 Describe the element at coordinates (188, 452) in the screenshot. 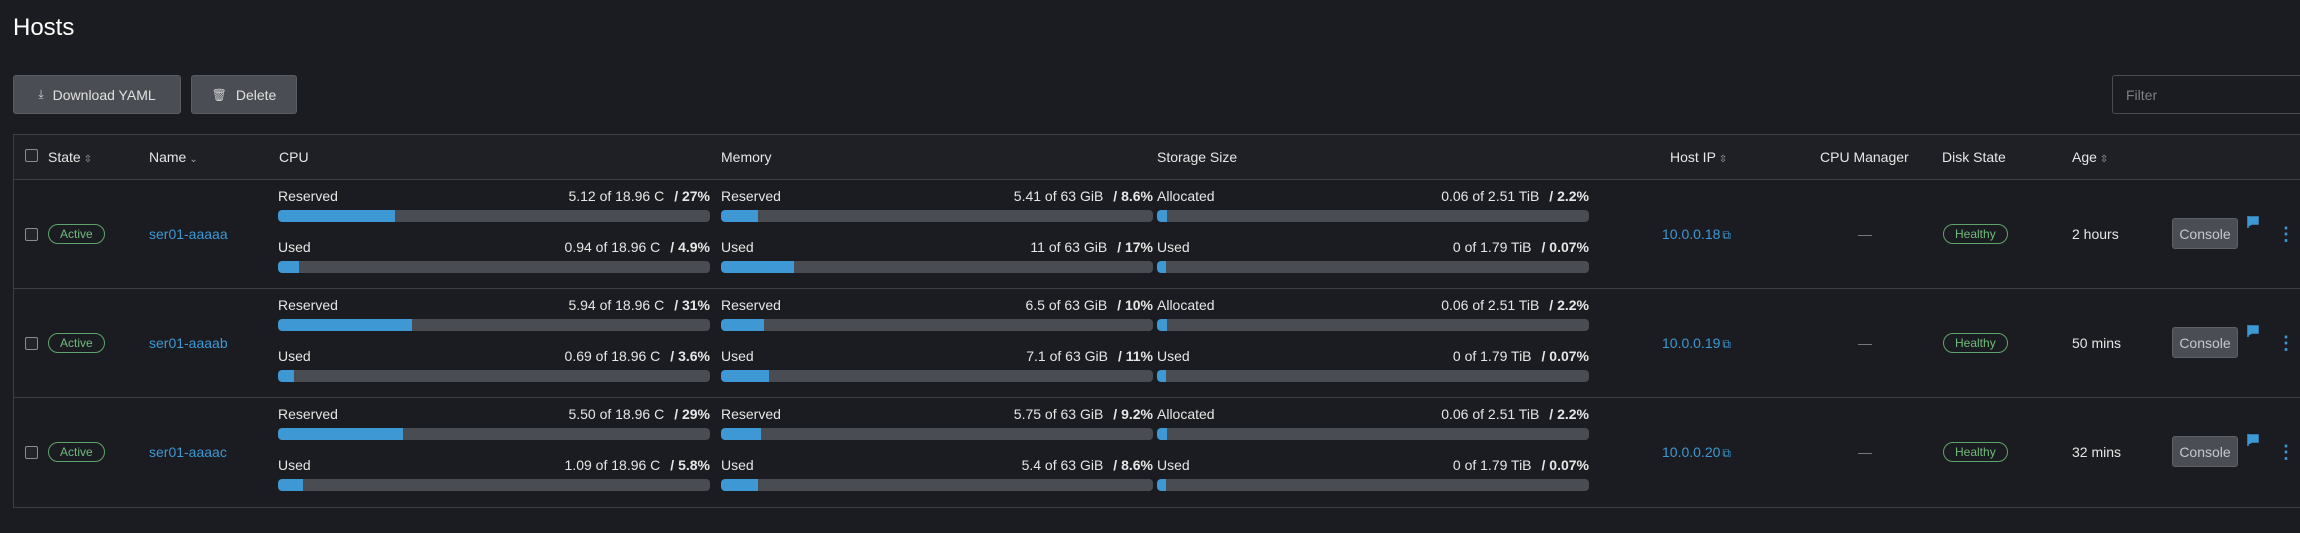

I see `host-name-link: ser01-aaaac` at that location.